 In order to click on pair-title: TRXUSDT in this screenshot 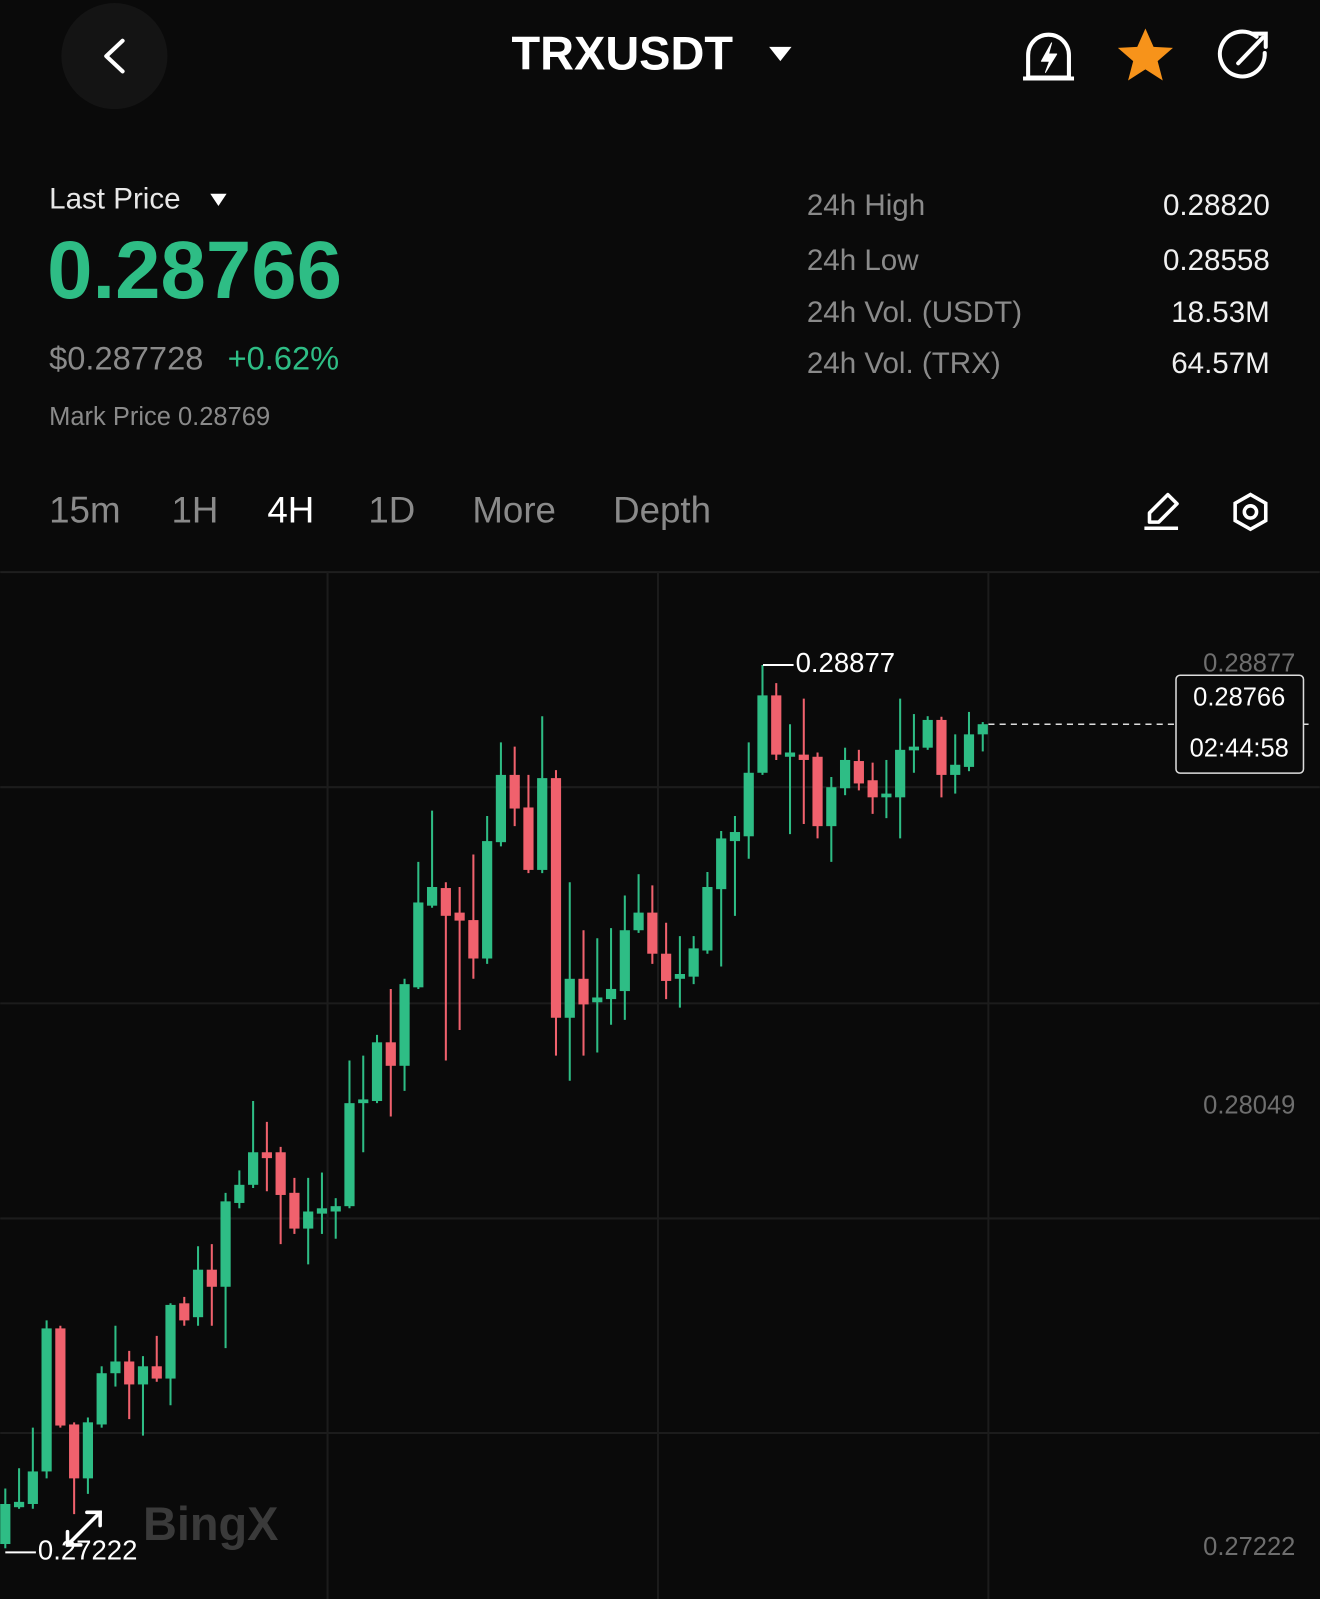, I will do `click(623, 53)`.